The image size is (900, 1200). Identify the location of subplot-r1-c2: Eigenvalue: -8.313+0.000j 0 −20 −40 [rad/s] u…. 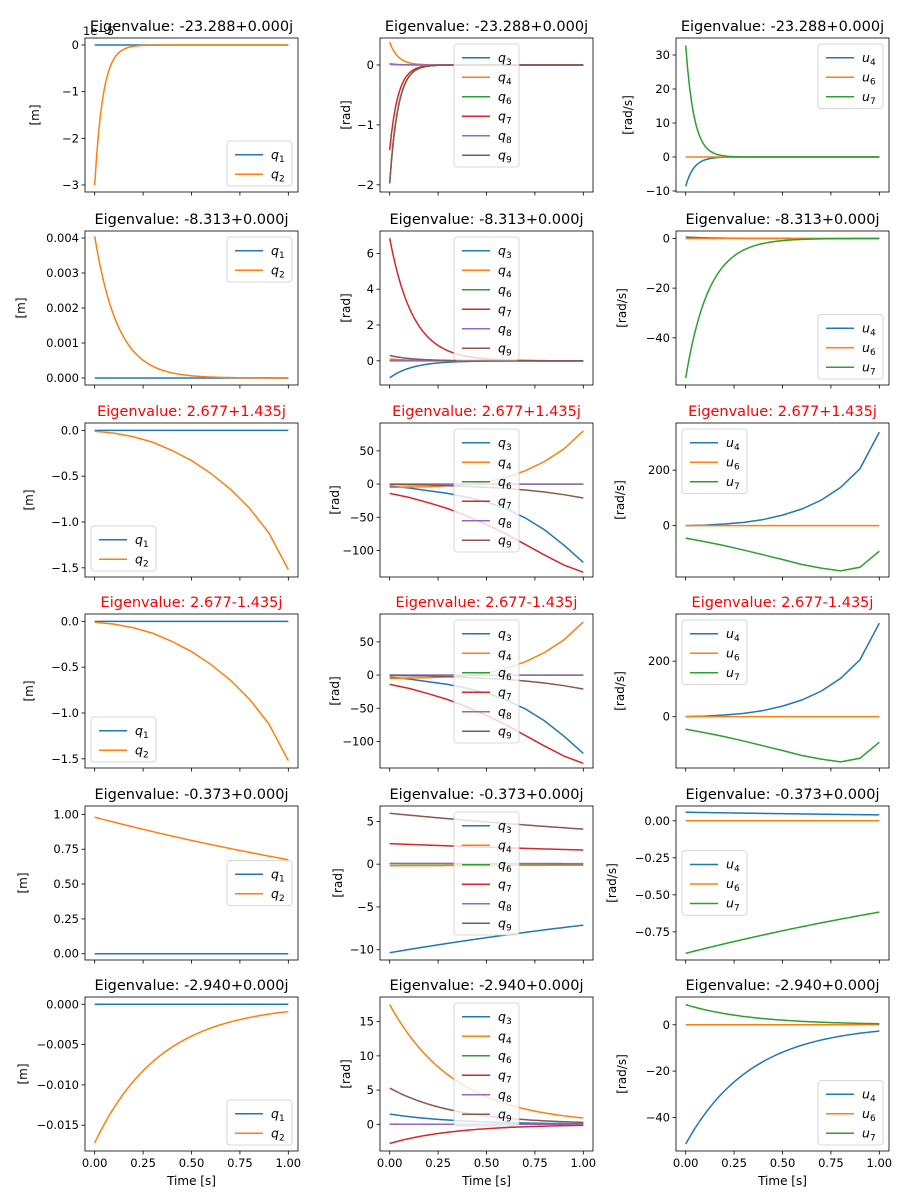
(752, 300).